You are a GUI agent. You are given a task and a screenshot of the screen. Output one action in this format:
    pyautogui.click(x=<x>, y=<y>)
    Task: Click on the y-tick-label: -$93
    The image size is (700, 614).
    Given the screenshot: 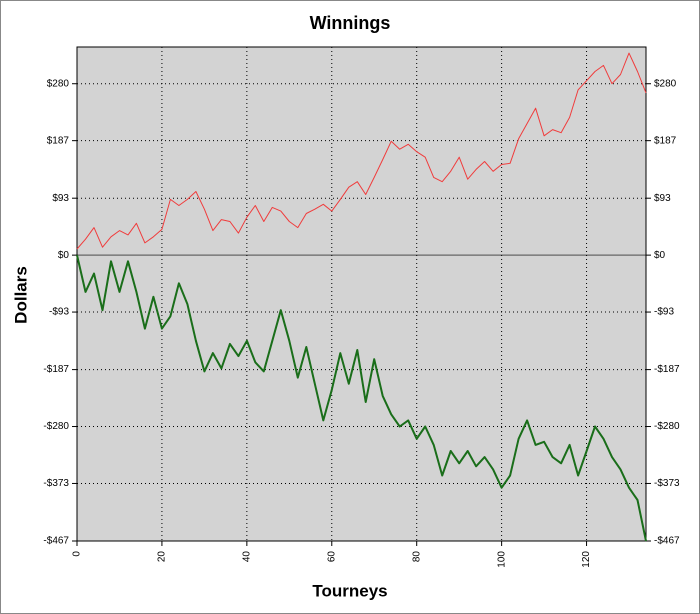 What is the action you would take?
    pyautogui.click(x=59, y=312)
    